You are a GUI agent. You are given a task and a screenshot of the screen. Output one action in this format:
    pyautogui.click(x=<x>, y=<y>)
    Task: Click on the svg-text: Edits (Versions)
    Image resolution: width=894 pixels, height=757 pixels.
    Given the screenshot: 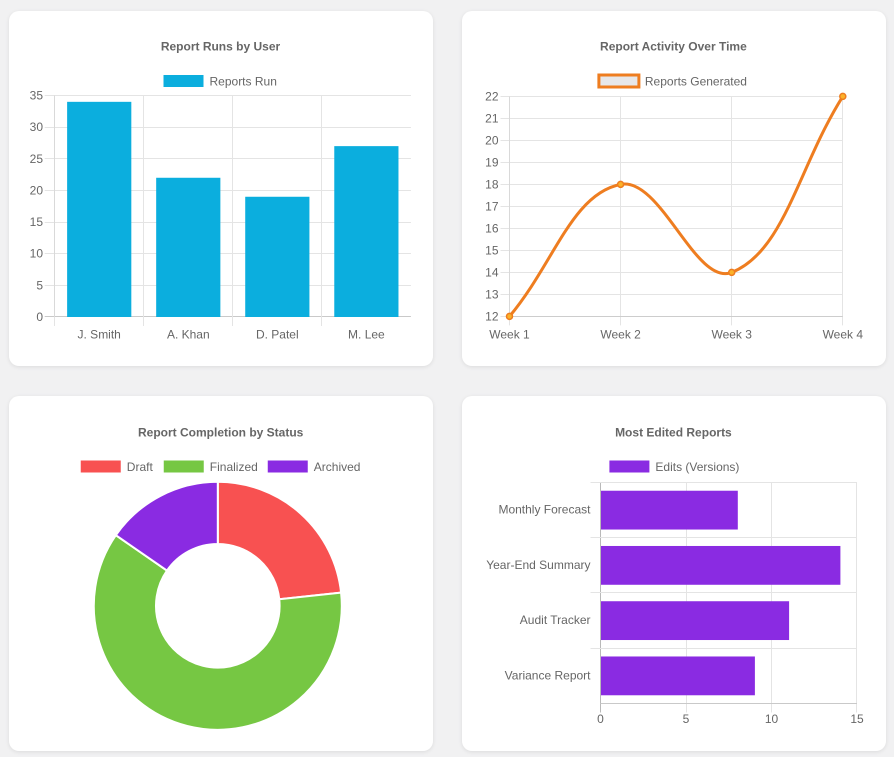 What is the action you would take?
    pyautogui.click(x=697, y=467)
    